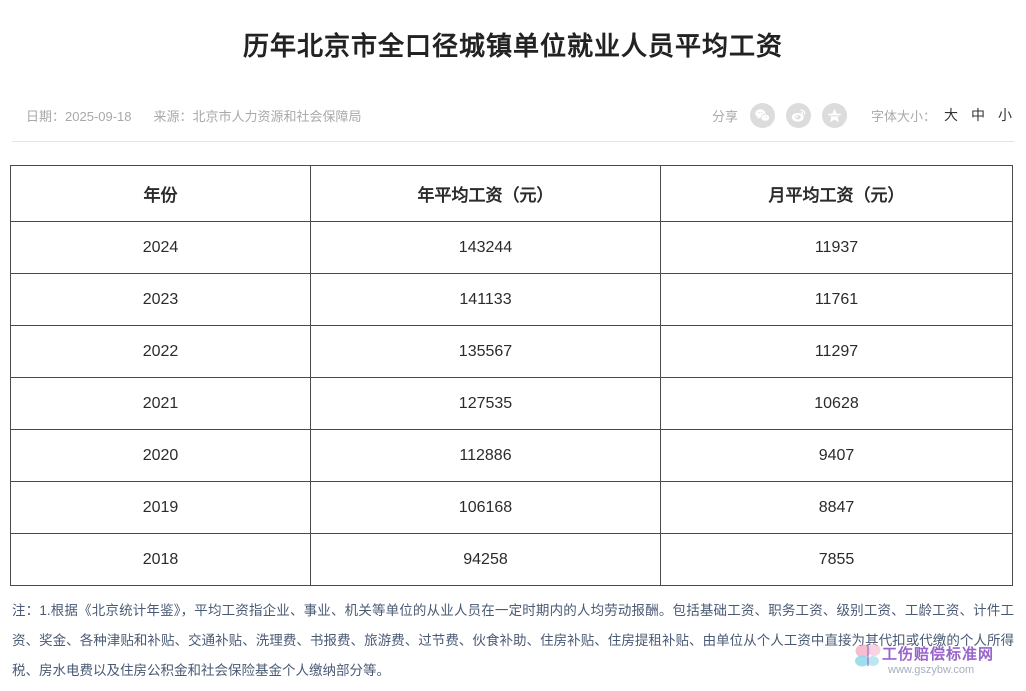 The image size is (1026, 691). What do you see at coordinates (836, 247) in the screenshot?
I see `cell-monthly-wage: 11937` at bounding box center [836, 247].